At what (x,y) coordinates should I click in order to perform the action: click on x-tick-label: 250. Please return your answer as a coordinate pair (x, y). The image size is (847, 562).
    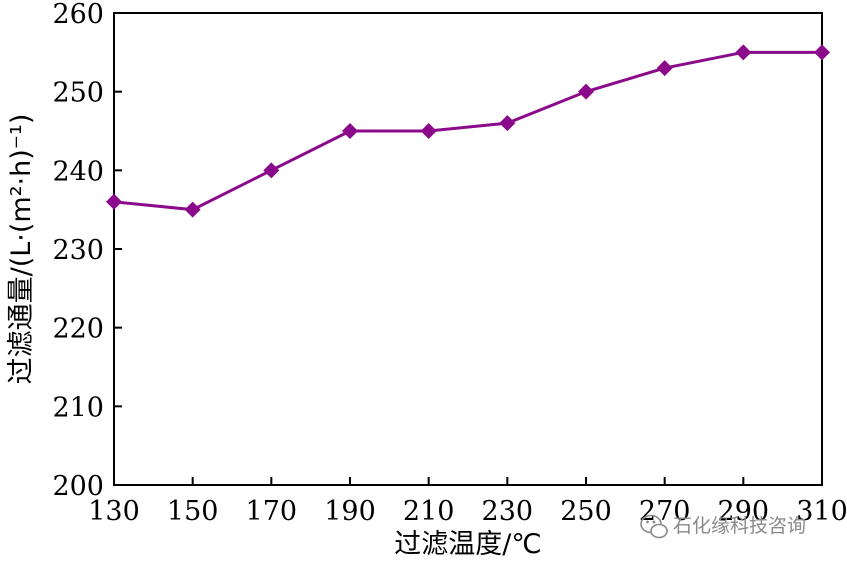
    Looking at the image, I should click on (586, 511).